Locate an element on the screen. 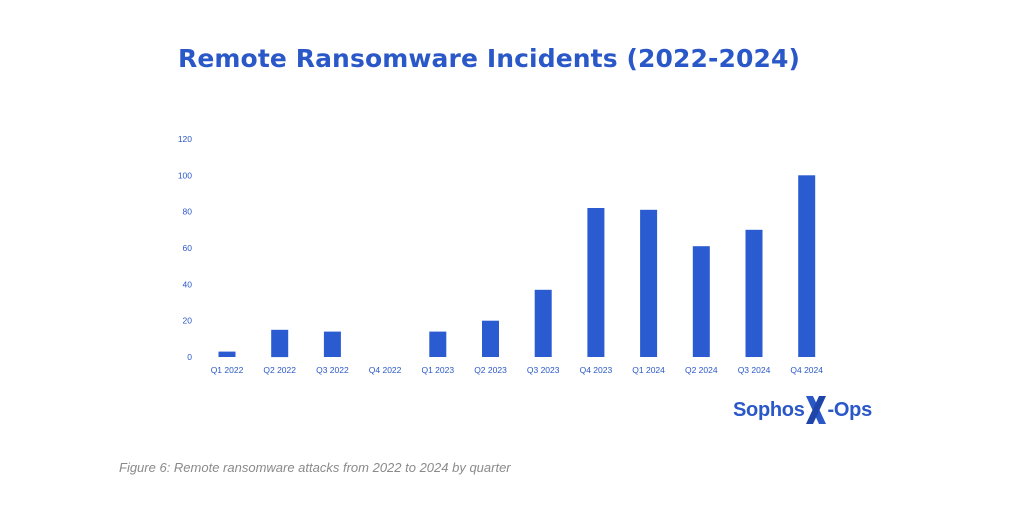 The image size is (1024, 511). y-tick-label: 20 is located at coordinates (188, 321).